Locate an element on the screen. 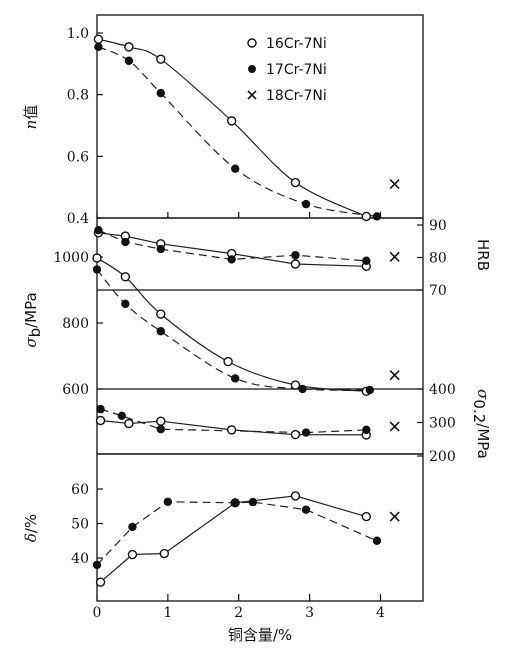  y-axis-label-sigma-b: σb/MPa is located at coordinates (33, 319).